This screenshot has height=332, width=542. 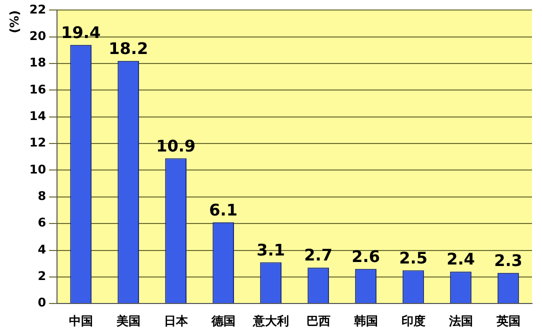 I want to click on x-tick-label: 印度, so click(x=413, y=321).